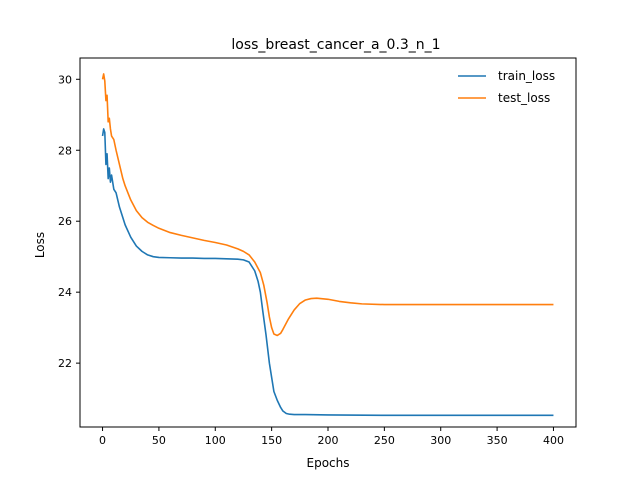 The image size is (640, 484). Describe the element at coordinates (440, 440) in the screenshot. I see `x-tick-label: 300` at that location.